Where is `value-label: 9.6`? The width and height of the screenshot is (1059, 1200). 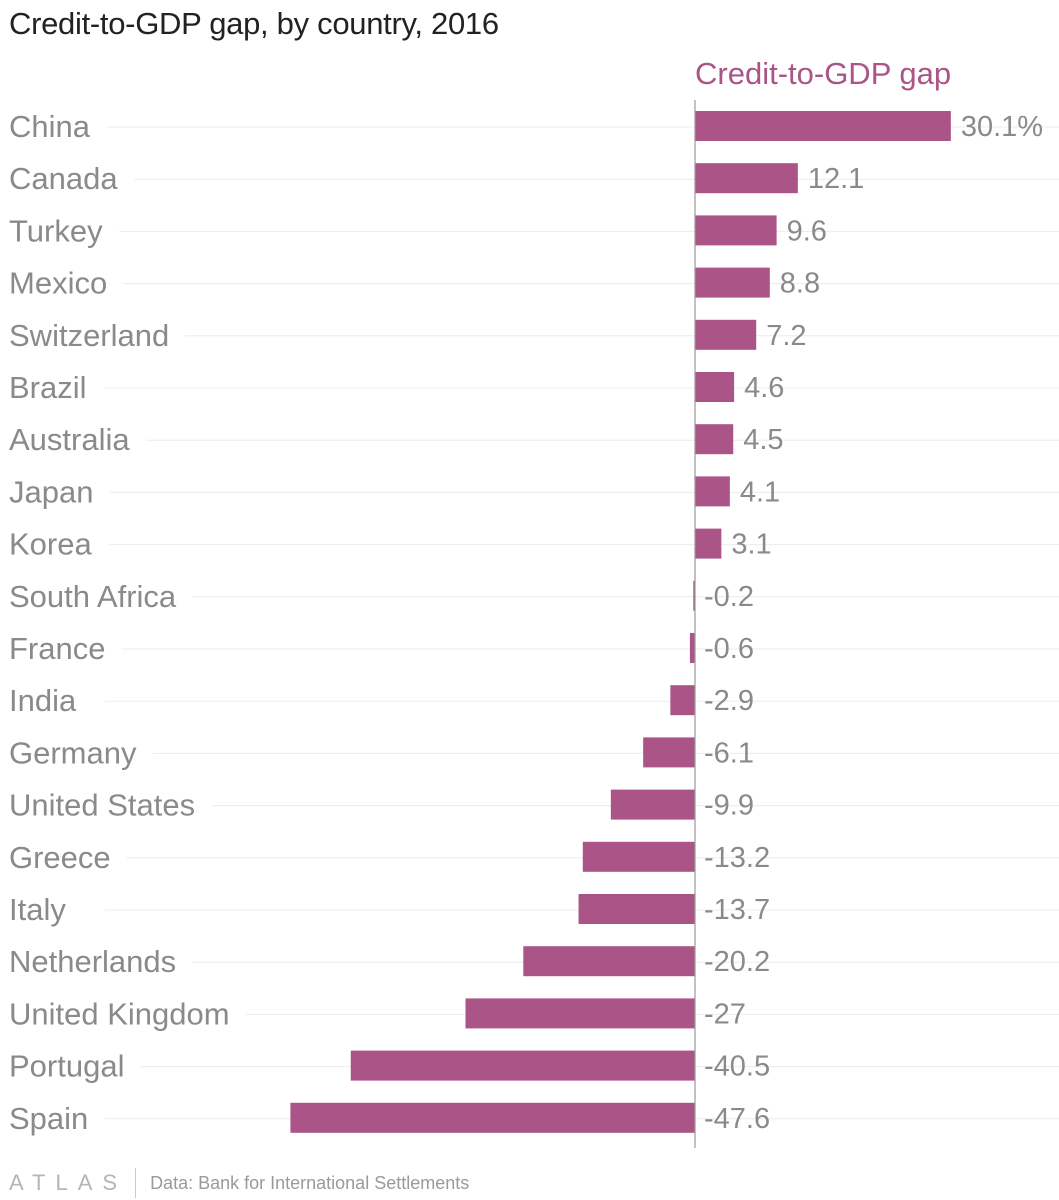
value-label: 9.6 is located at coordinates (807, 231).